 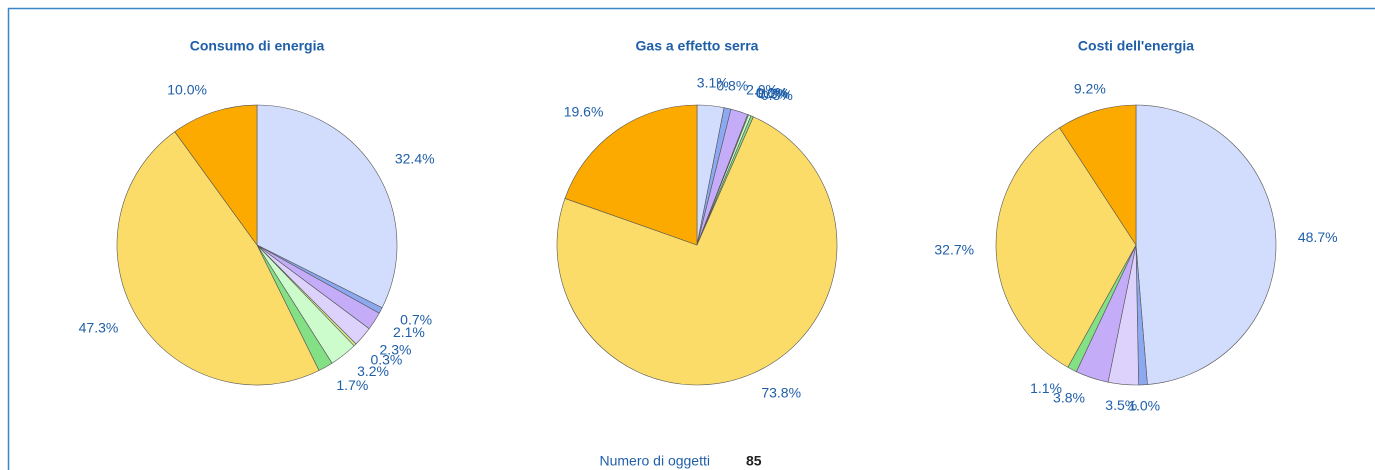 I want to click on slice-label: 9.2%, so click(x=1090, y=88).